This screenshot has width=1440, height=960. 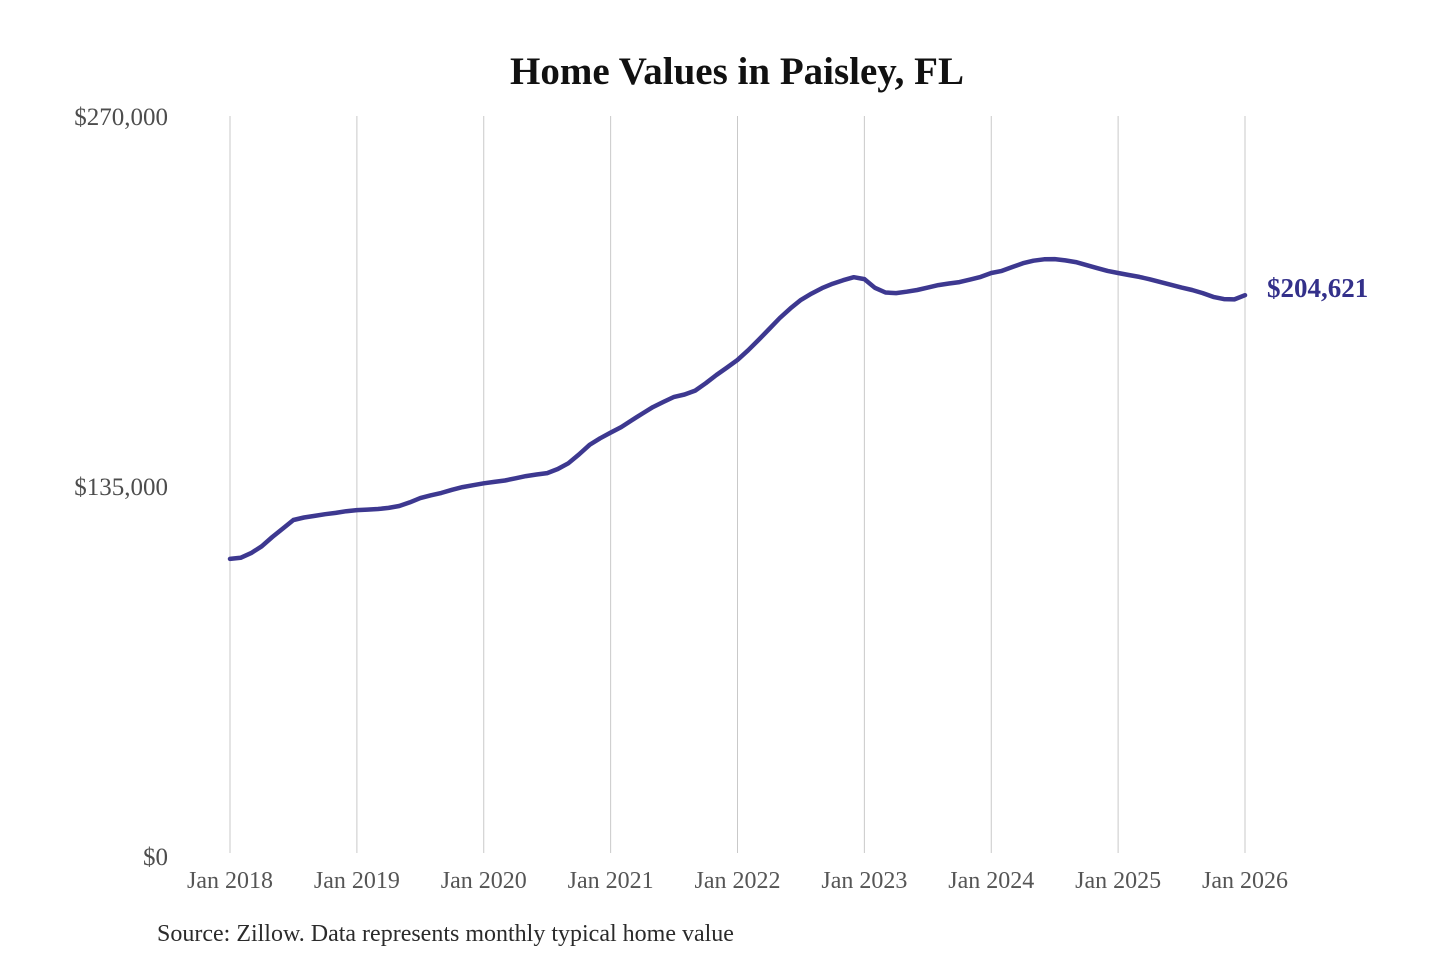 What do you see at coordinates (357, 881) in the screenshot?
I see `x-tick-label: Jan 2019` at bounding box center [357, 881].